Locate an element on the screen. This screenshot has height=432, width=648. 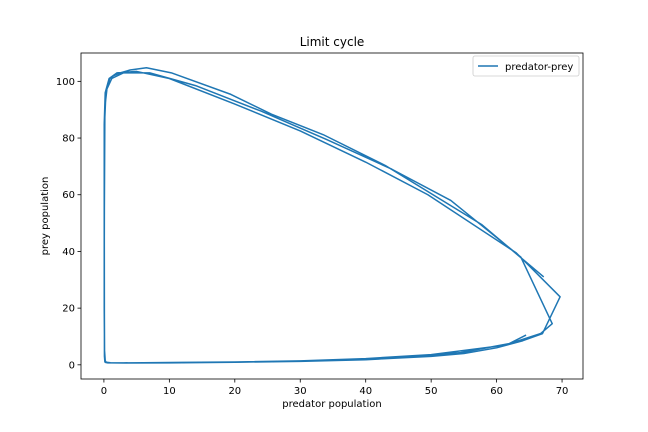
x-tick-label: 70 is located at coordinates (562, 391).